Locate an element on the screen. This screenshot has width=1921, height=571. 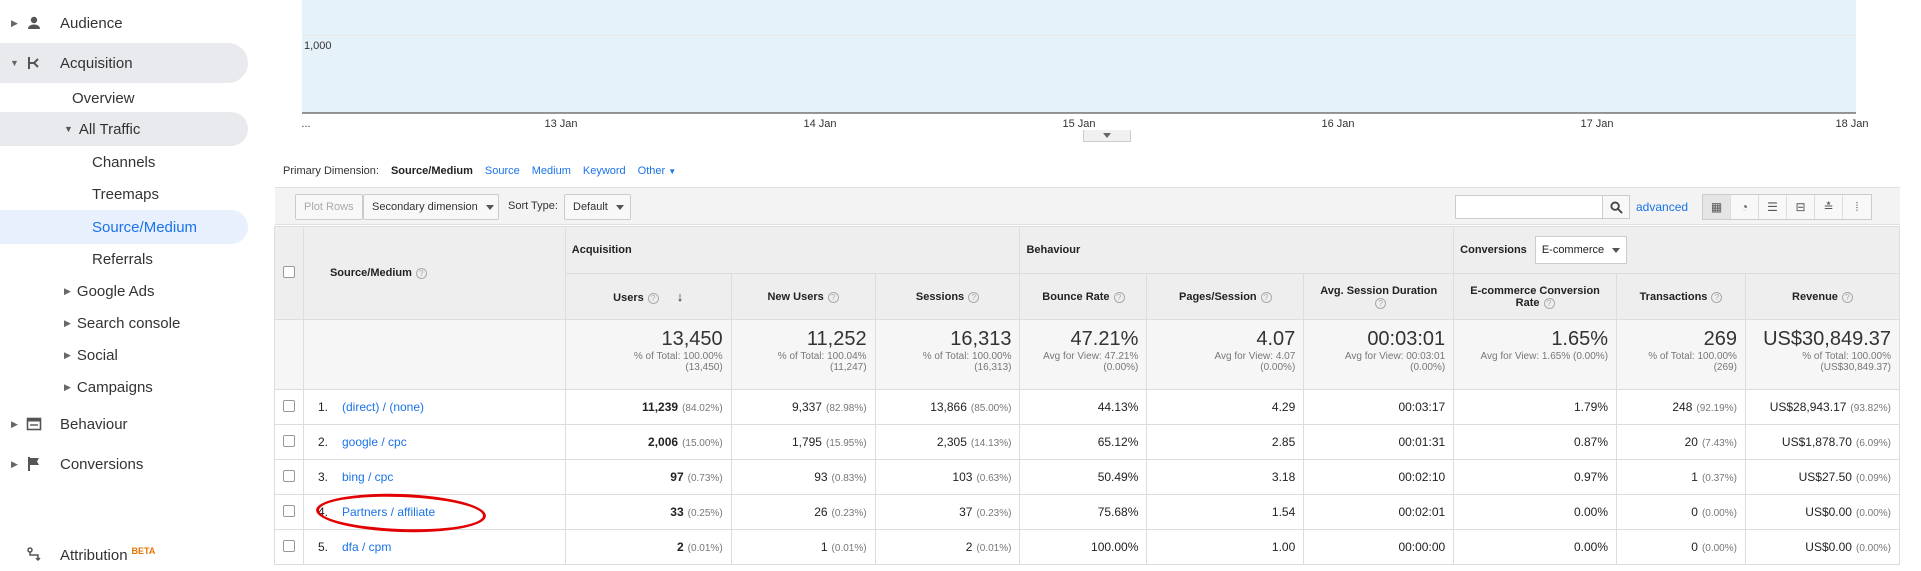
dimension-header: Source/Medium? is located at coordinates (434, 273).